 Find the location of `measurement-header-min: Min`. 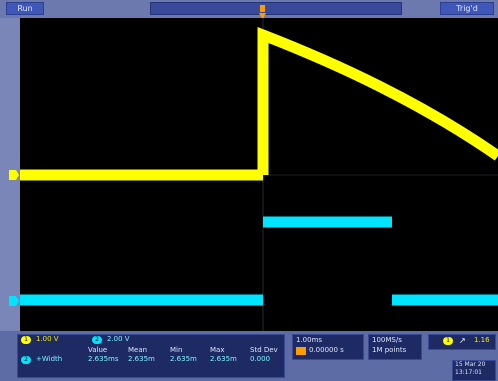

measurement-header-min: Min is located at coordinates (176, 350).